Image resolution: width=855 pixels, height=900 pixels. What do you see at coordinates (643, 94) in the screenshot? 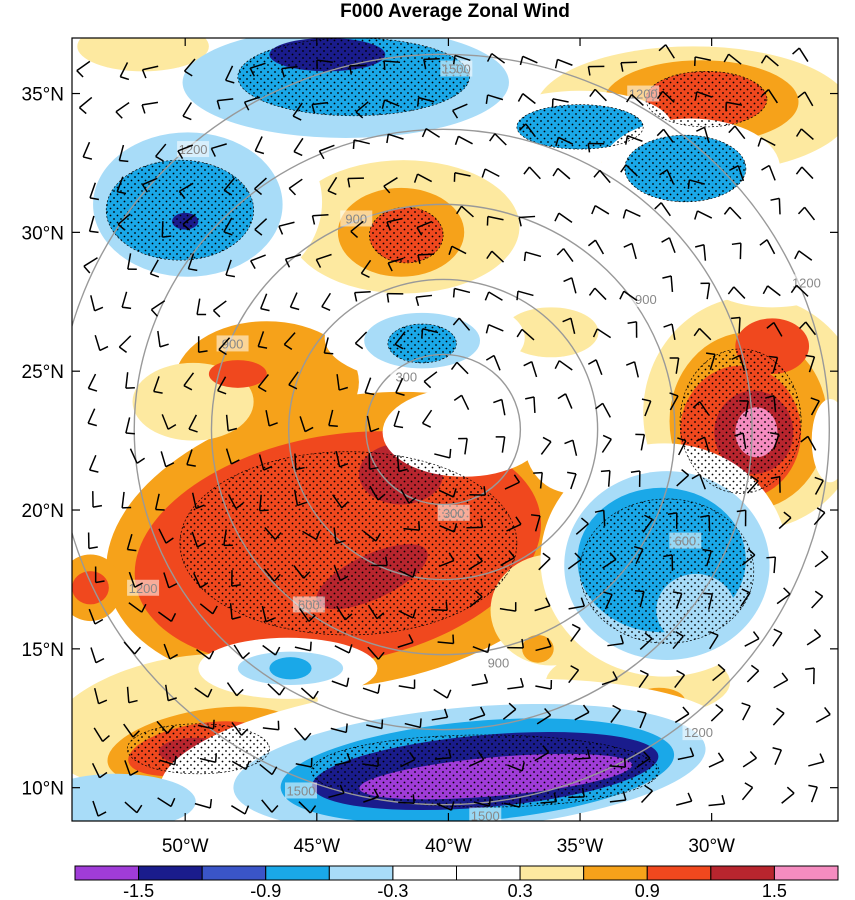
I see `ring-label-11: 1200` at bounding box center [643, 94].